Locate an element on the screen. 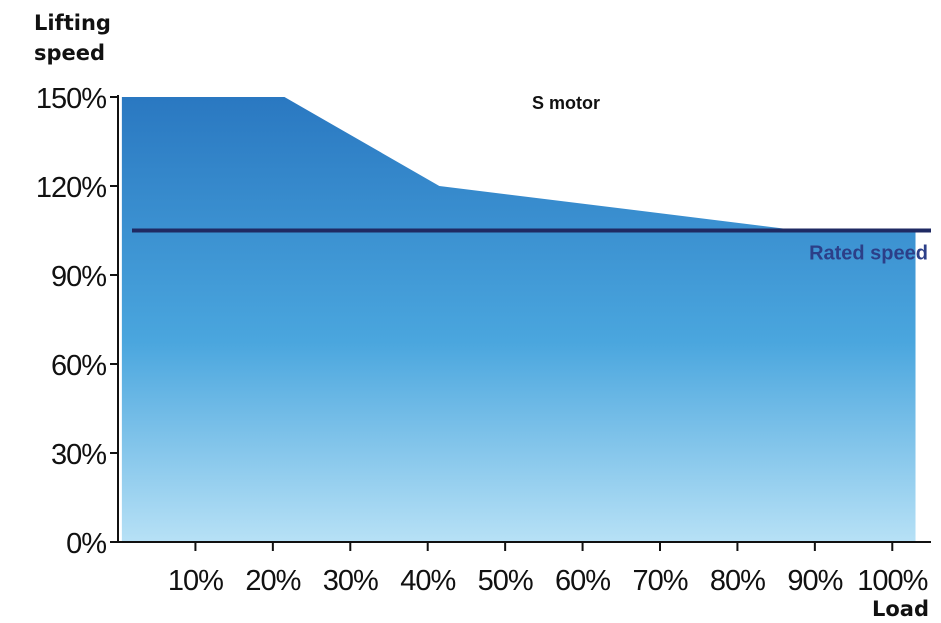  y-tick-label: 60% is located at coordinates (78, 366).